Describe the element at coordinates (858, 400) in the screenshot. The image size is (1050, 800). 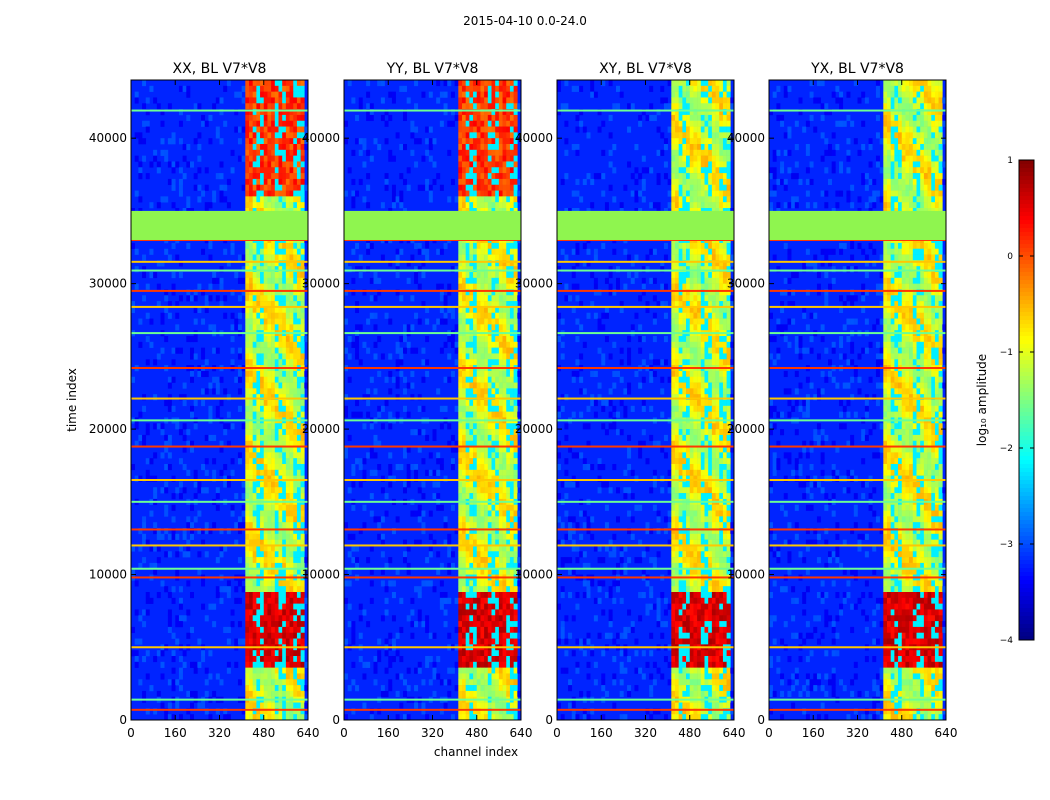
I see `panel-4-heatmap` at that location.